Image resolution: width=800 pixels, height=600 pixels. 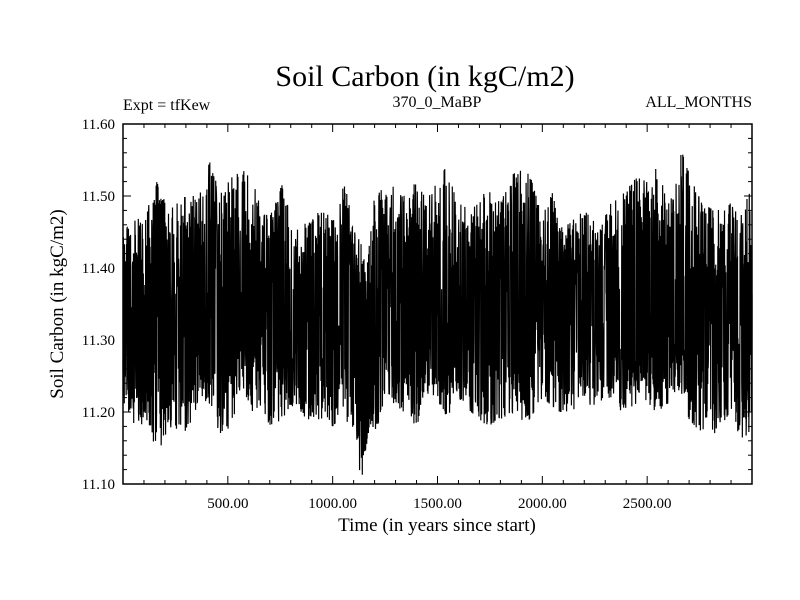 I want to click on y-tick-label: 11.50, so click(x=98, y=197).